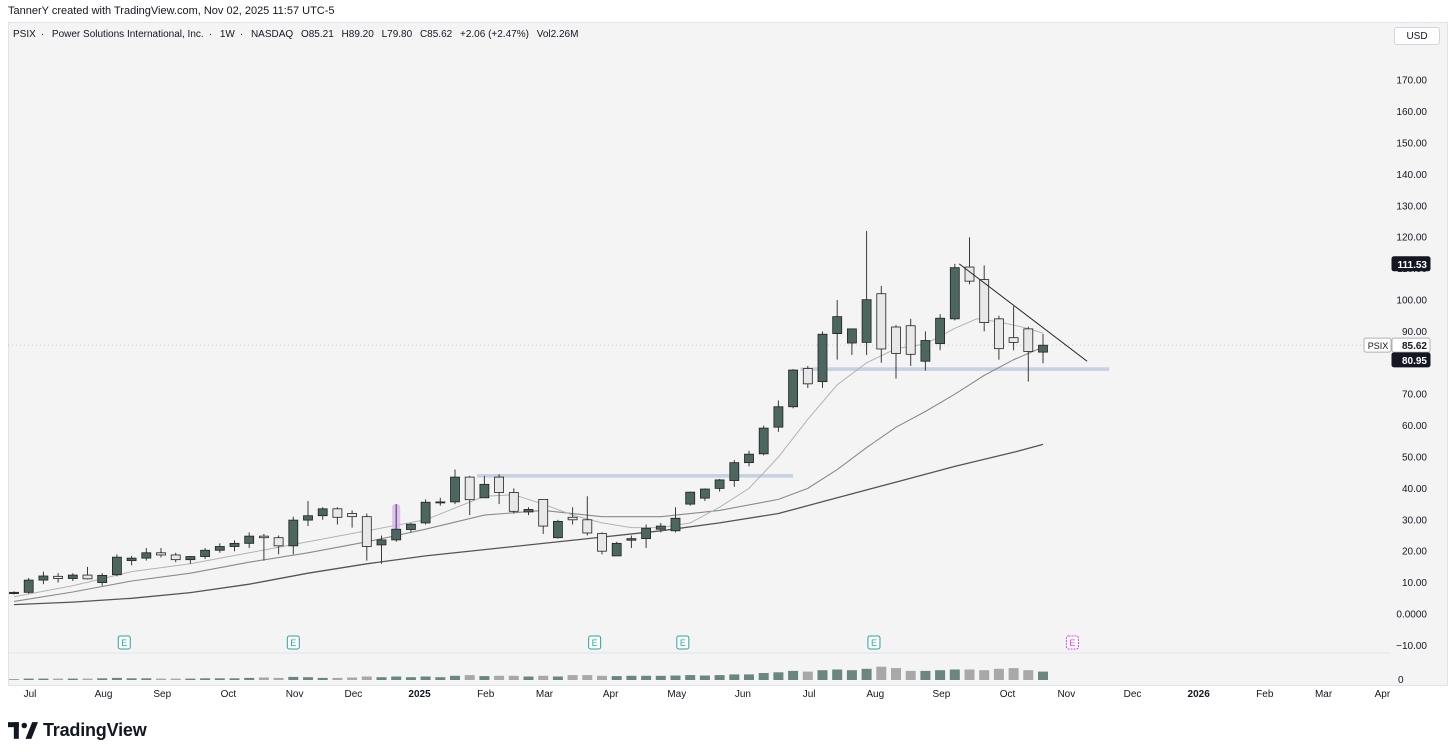 This screenshot has height=755, width=1456. I want to click on legend-exchange: NASDAQ, so click(272, 34).